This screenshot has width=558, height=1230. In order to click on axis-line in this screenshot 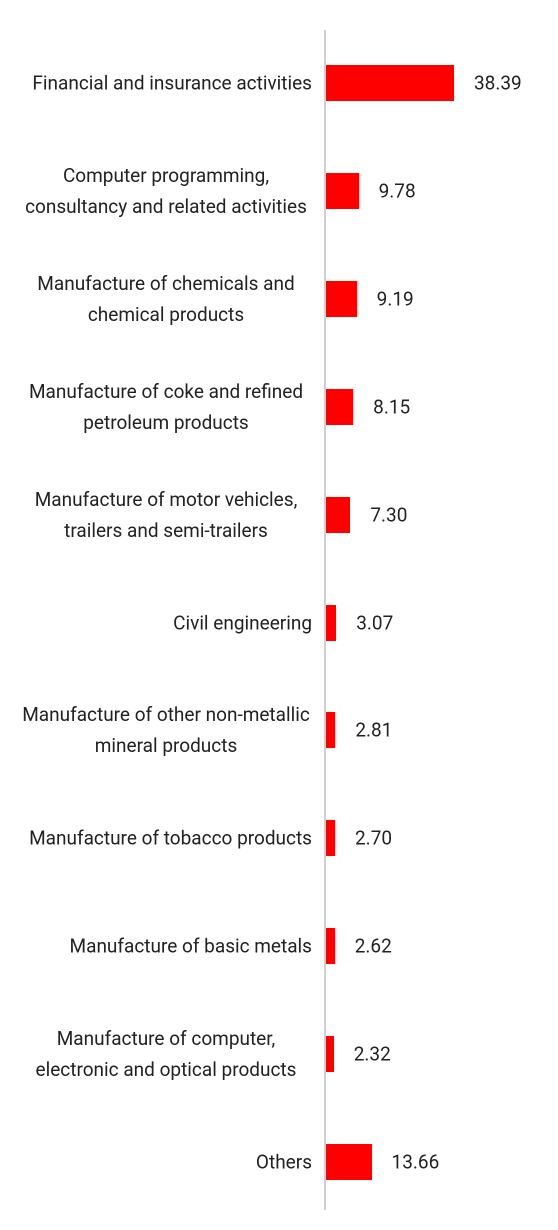, I will do `click(325, 620)`.